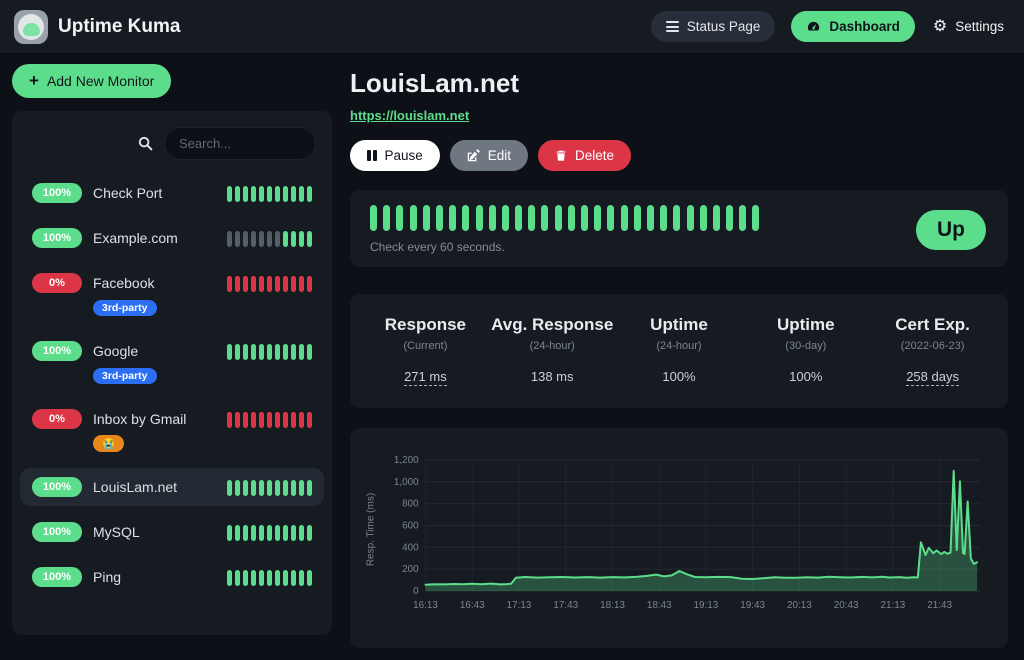 The image size is (1024, 660). I want to click on heartbeat-left: Check every 60 seconds., so click(565, 229).